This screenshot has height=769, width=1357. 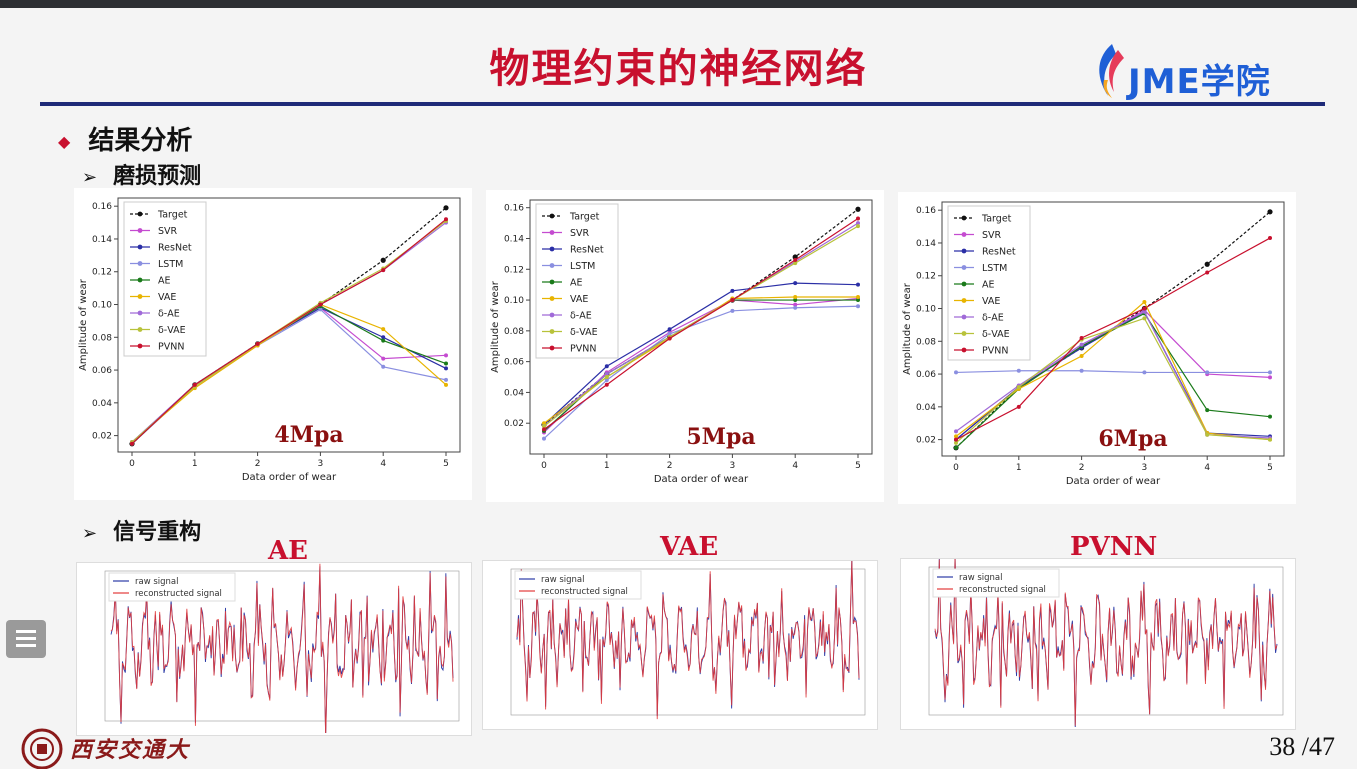 What do you see at coordinates (689, 547) in the screenshot?
I see `signal-title-vae: VAE` at bounding box center [689, 547].